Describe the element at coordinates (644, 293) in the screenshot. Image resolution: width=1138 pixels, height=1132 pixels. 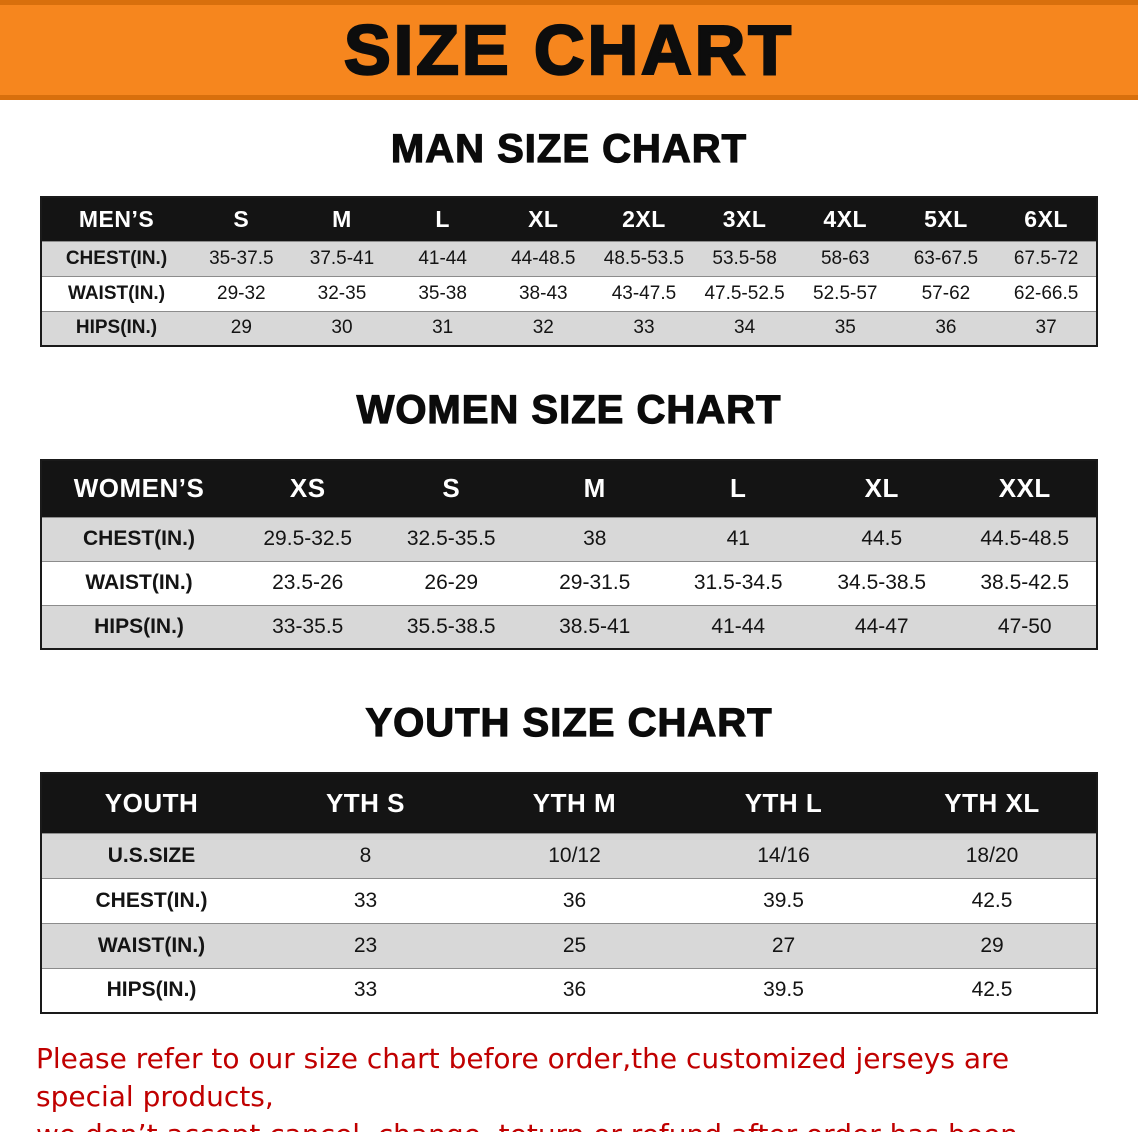
I see `measurement-value: 43-47.5` at that location.